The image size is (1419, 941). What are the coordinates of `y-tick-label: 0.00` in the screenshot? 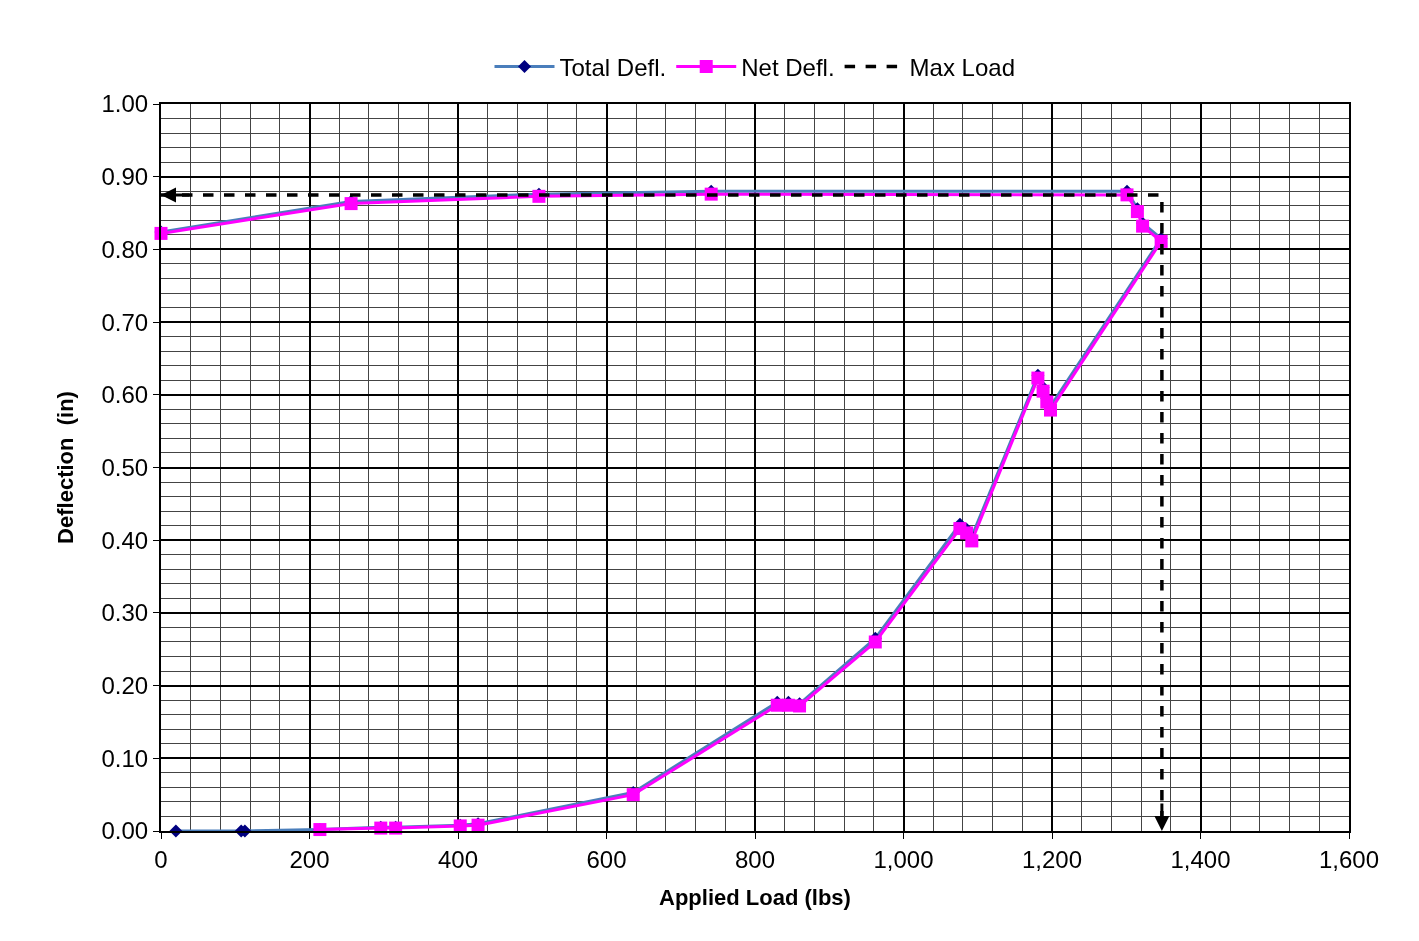 It's located at (125, 831).